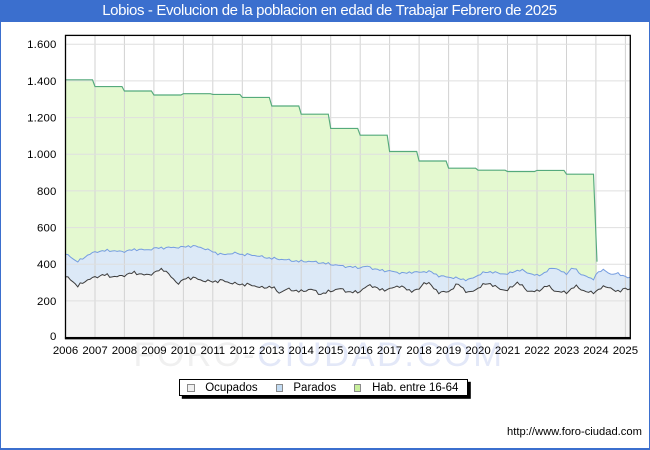  Describe the element at coordinates (624, 351) in the screenshot. I see `svg-text: 2025` at that location.